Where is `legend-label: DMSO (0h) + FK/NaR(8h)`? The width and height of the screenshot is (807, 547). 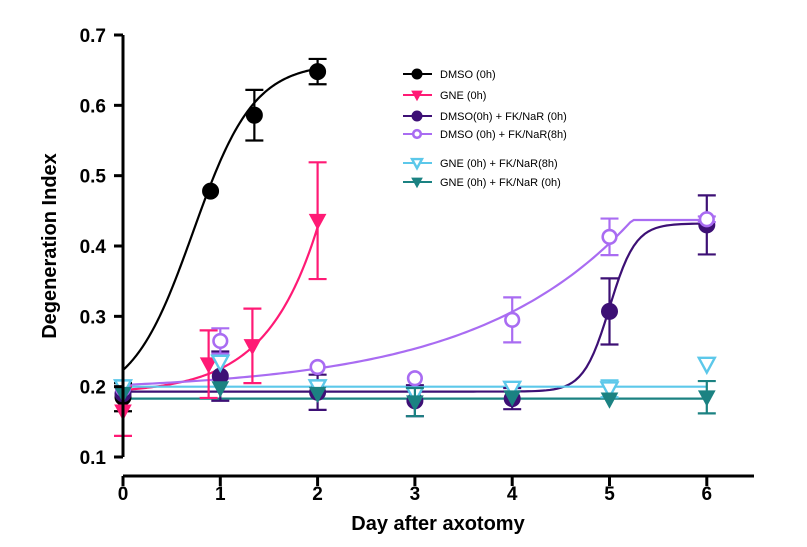 legend-label: DMSO (0h) + FK/NaR(8h) is located at coordinates (503, 135).